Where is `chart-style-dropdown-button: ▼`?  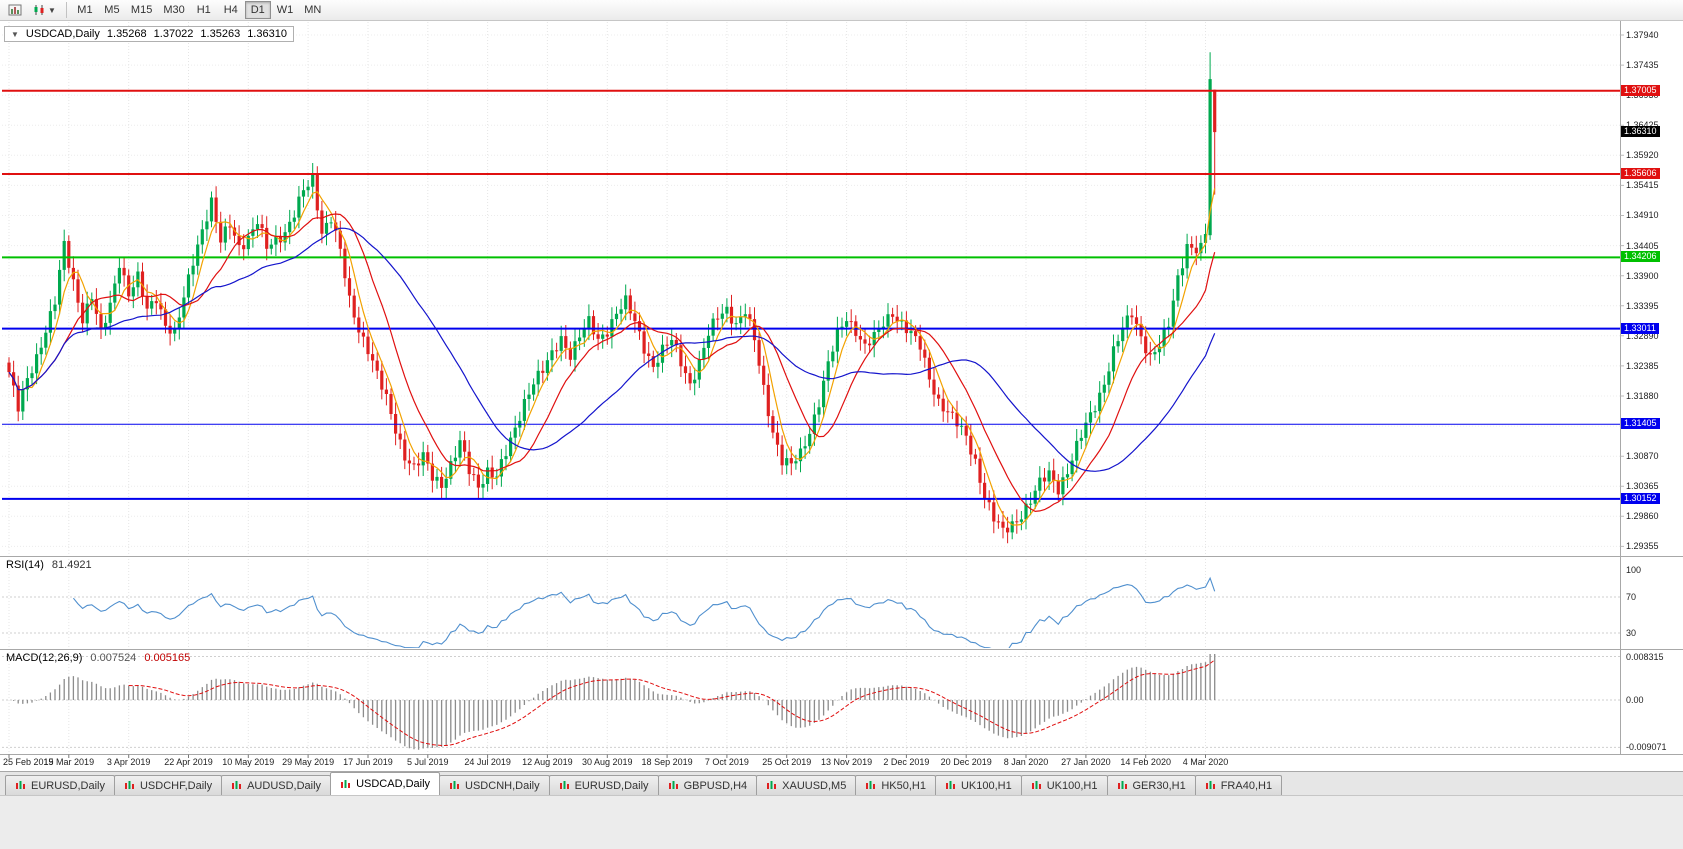 chart-style-dropdown-button: ▼ is located at coordinates (44, 10).